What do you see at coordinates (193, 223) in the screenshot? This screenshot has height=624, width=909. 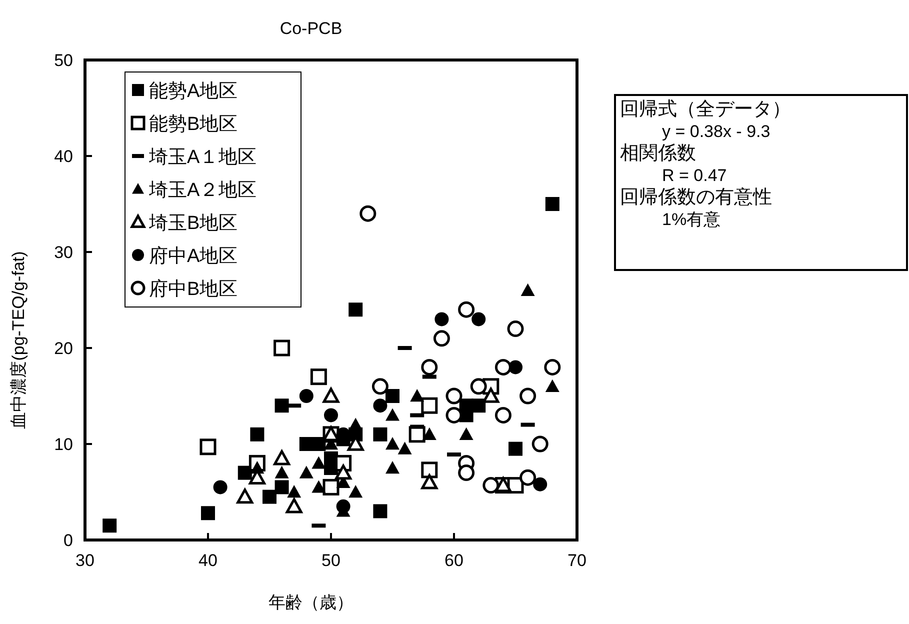 I see `legend-label: 埼玉B地区` at bounding box center [193, 223].